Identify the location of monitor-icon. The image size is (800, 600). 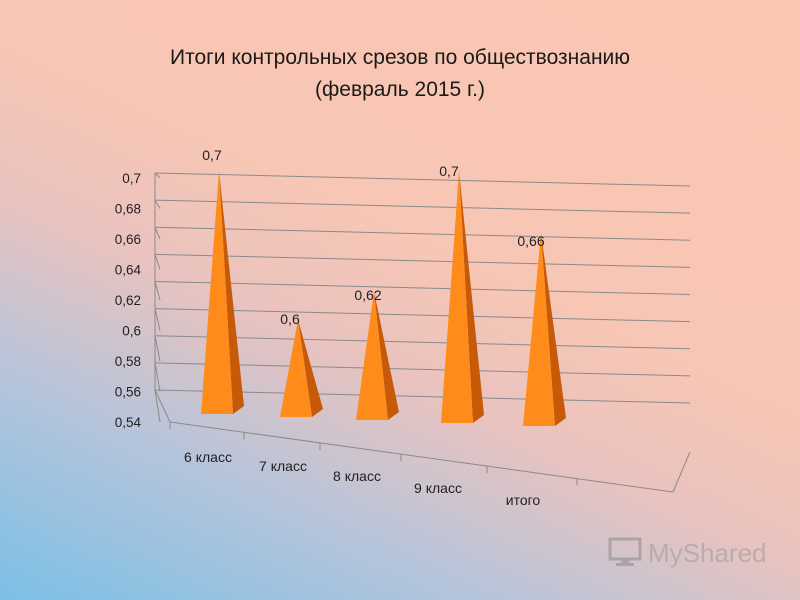
(625, 551).